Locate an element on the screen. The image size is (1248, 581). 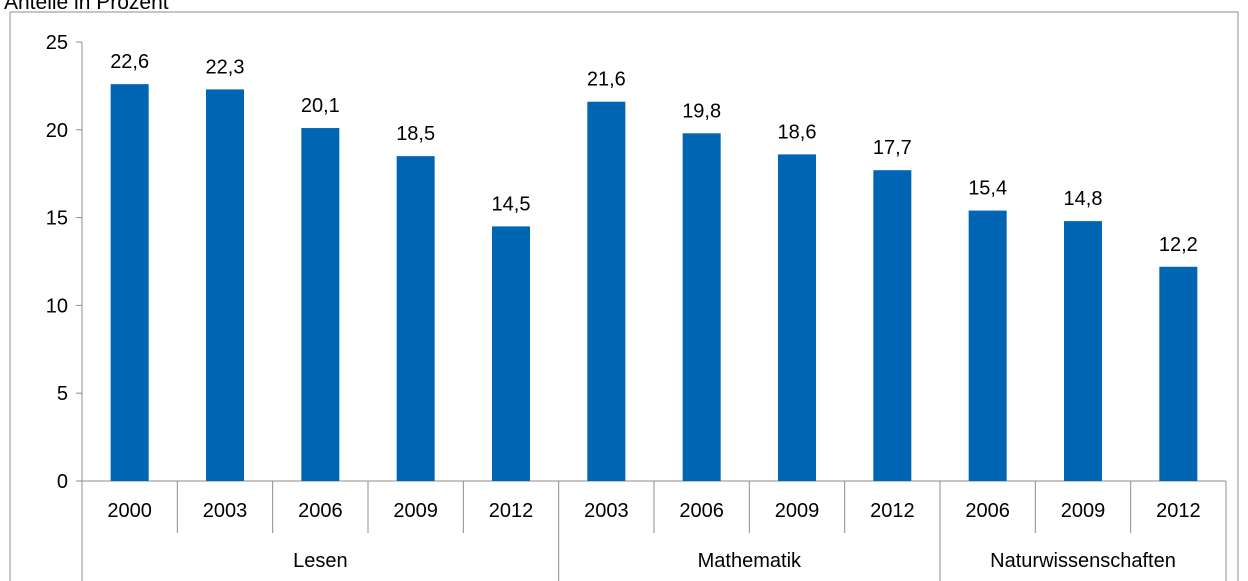
data-label: 12,2 is located at coordinates (1178, 245).